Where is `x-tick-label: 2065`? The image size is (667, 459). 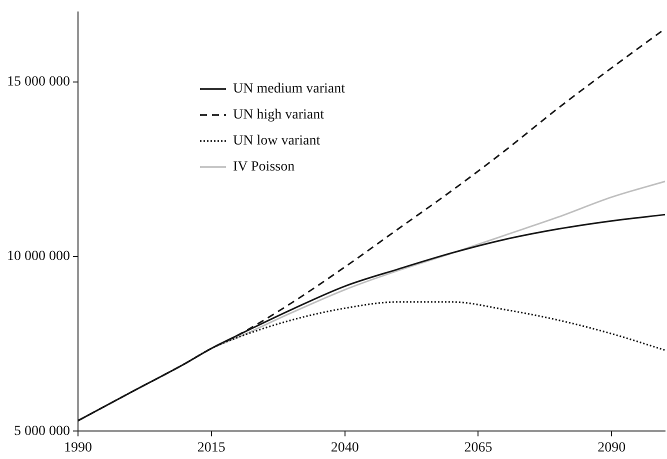 x-tick-label: 2065 is located at coordinates (478, 448).